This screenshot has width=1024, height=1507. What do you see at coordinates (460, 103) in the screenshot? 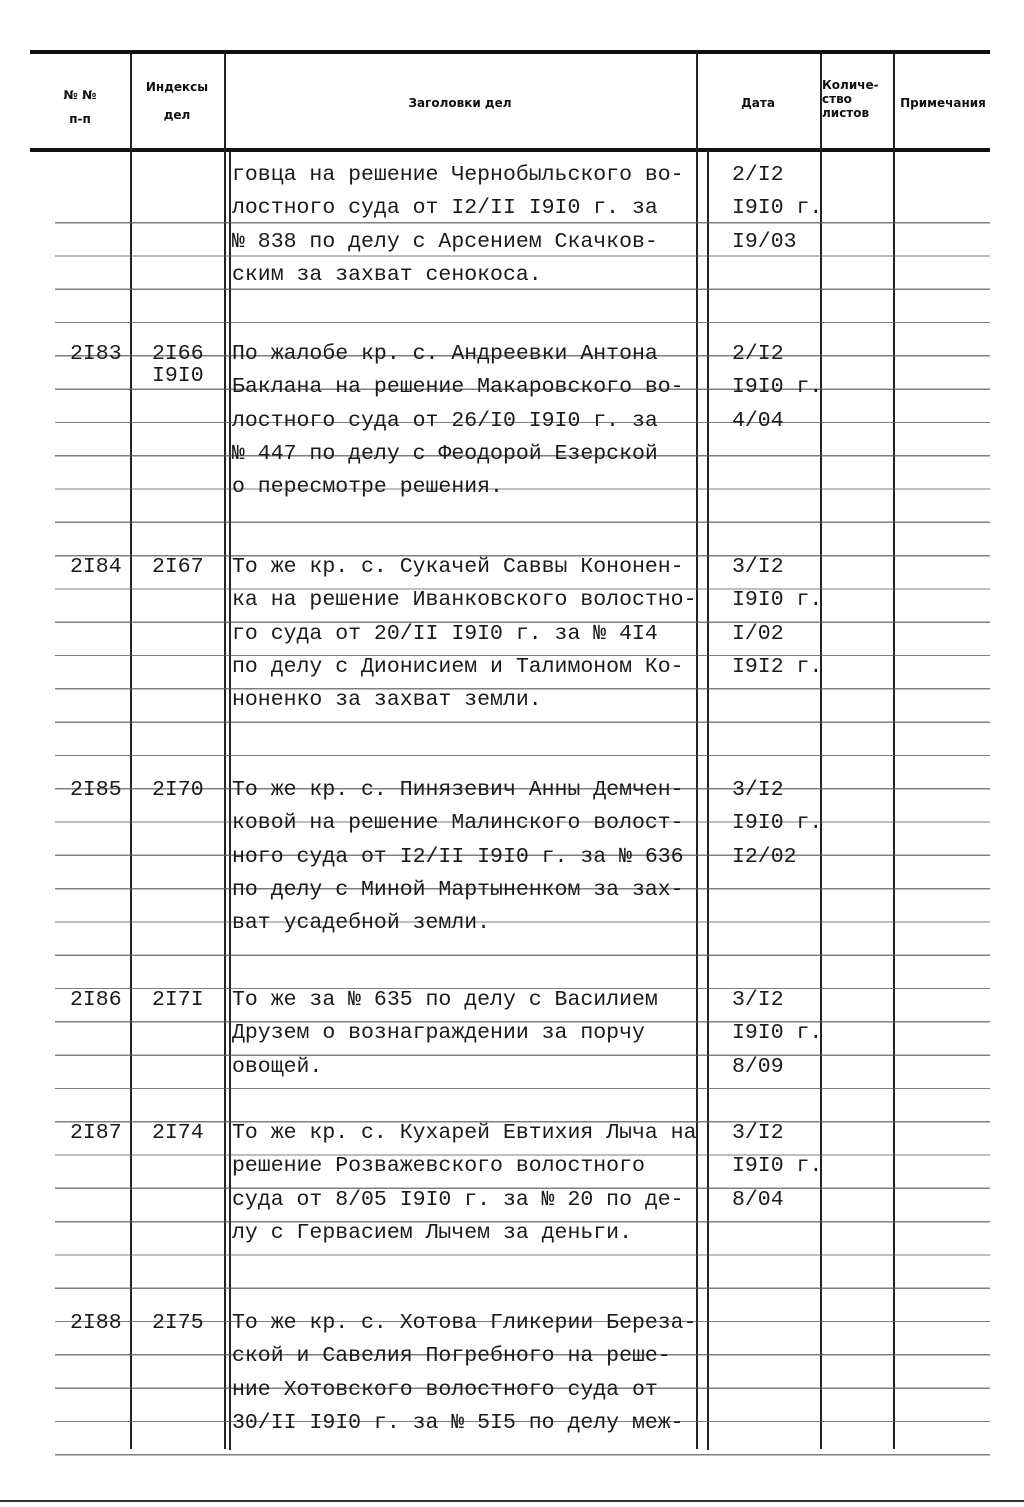
I see `header-title: Заголовки дел` at bounding box center [460, 103].